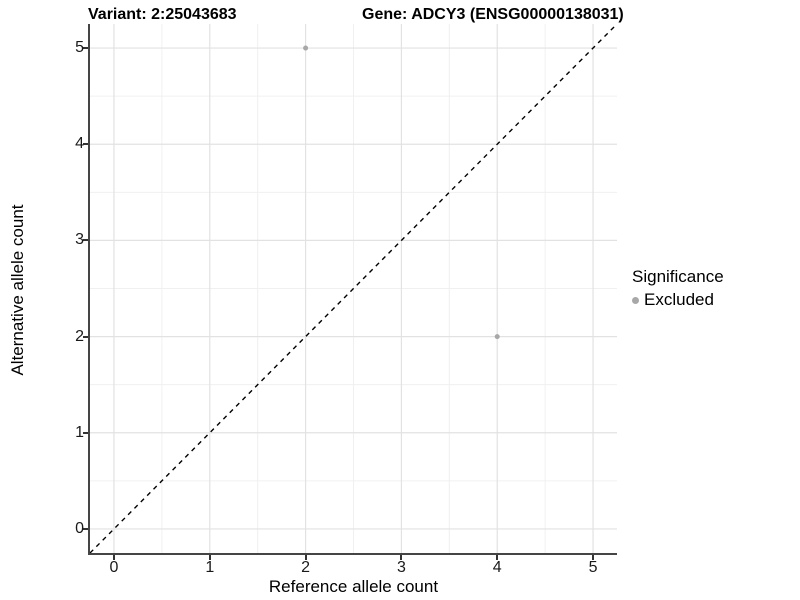 Image resolution: width=800 pixels, height=600 pixels. What do you see at coordinates (353, 586) in the screenshot?
I see `x-axis-title: Reference allele count` at bounding box center [353, 586].